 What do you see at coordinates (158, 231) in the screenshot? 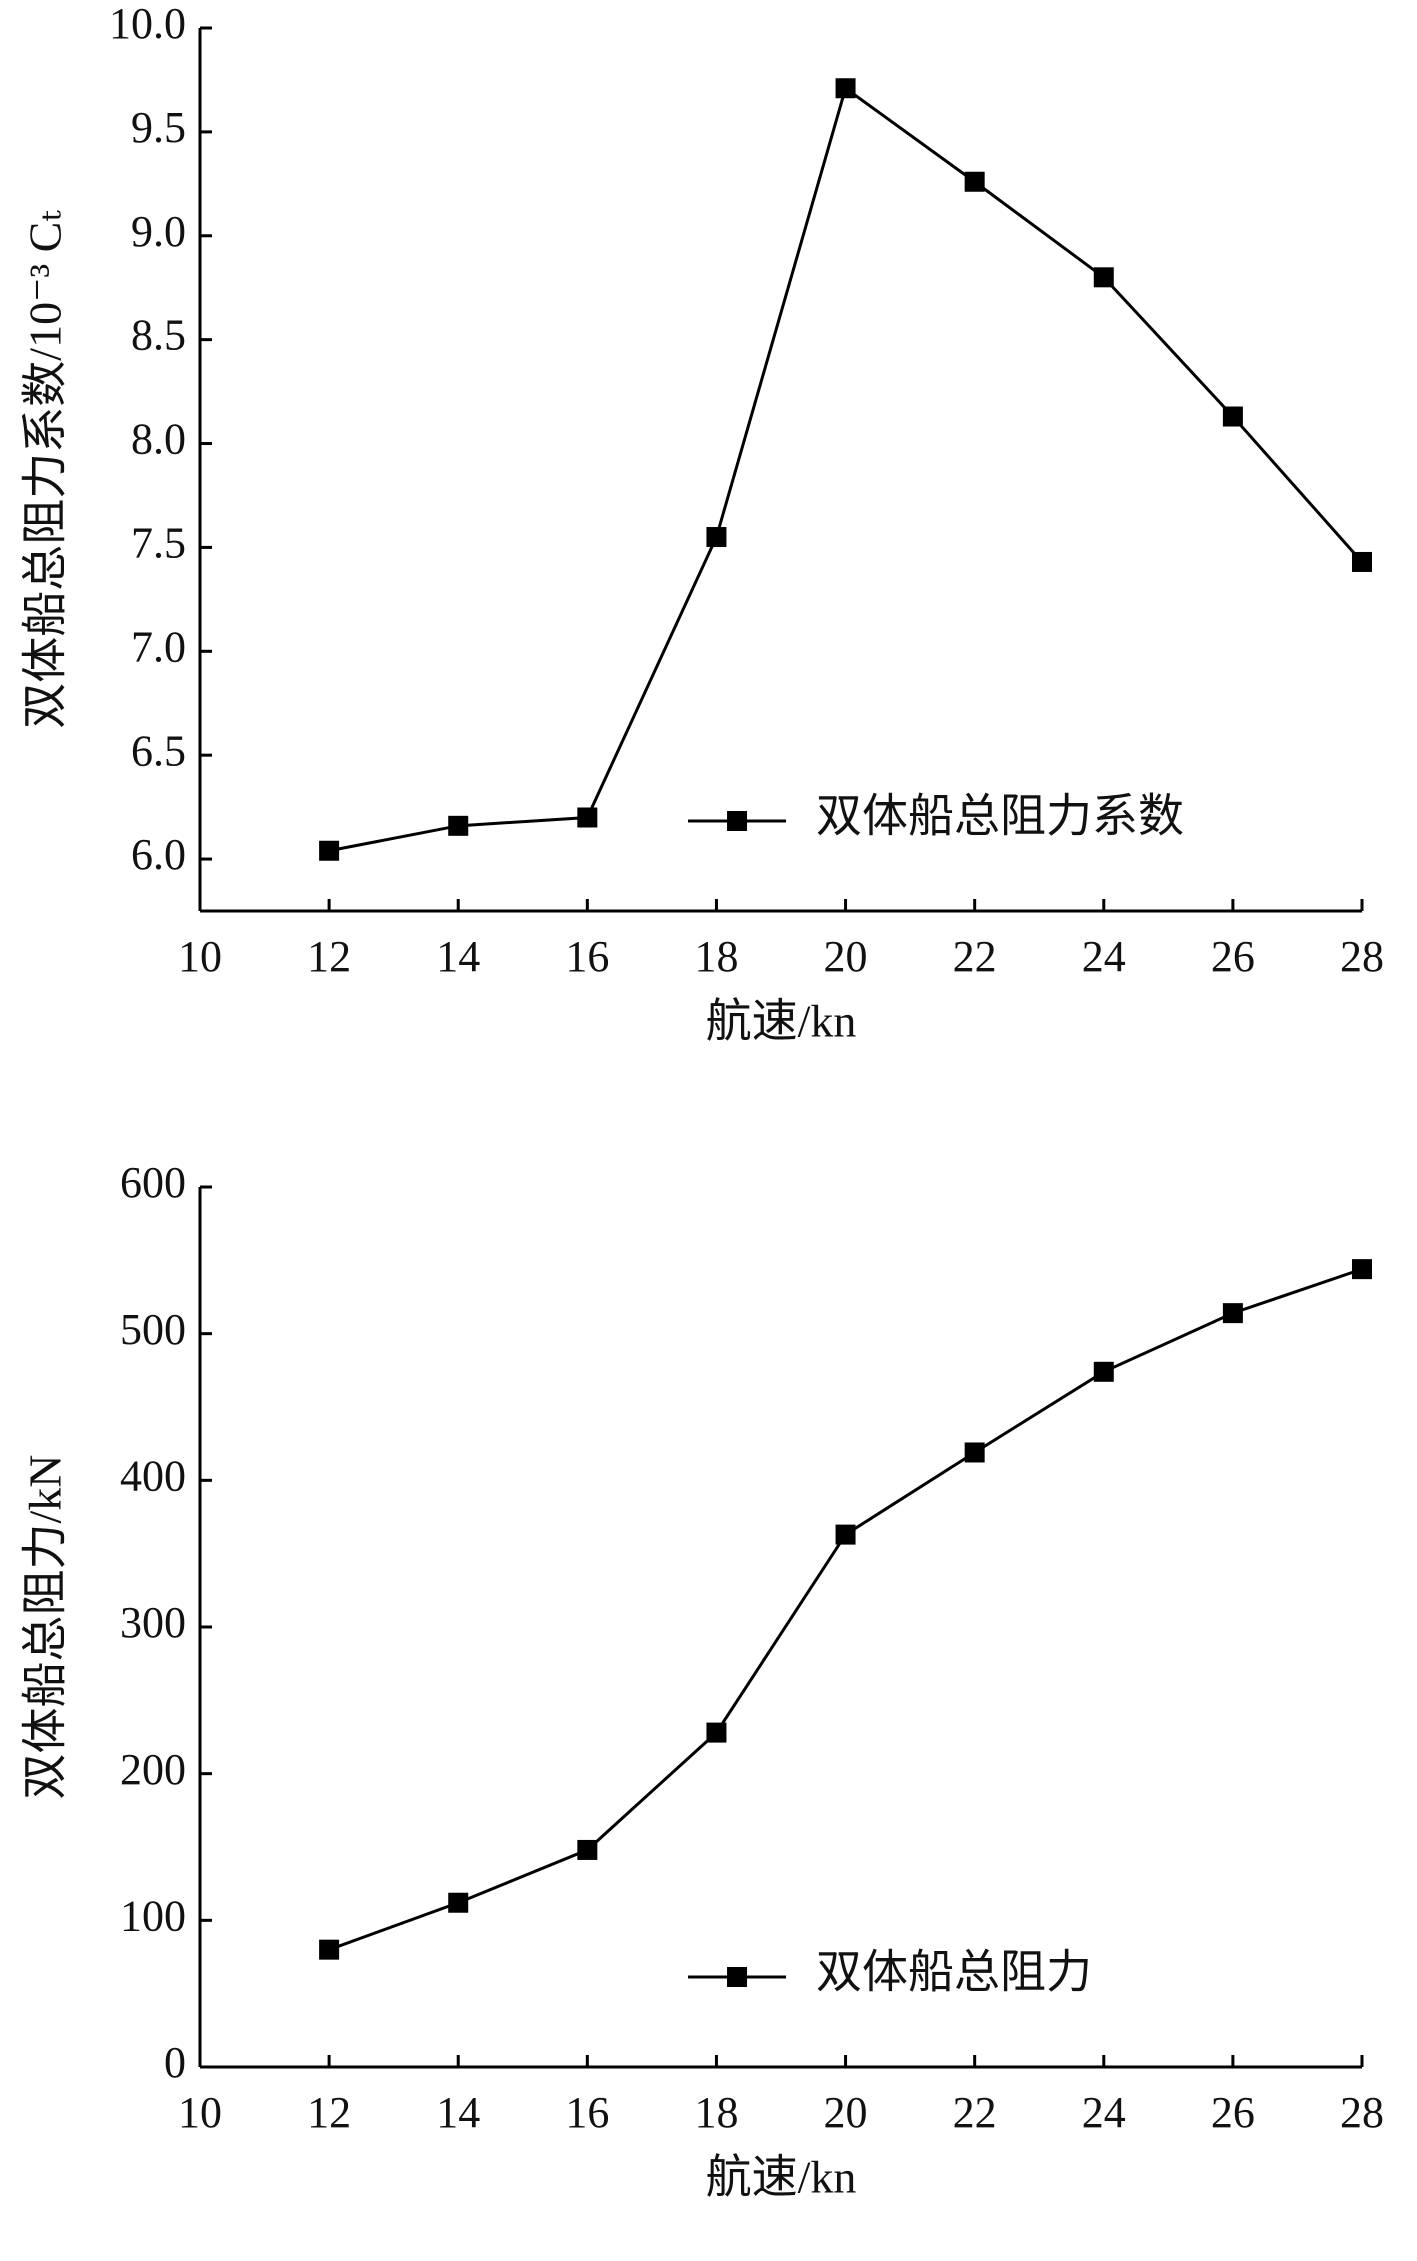
I see `y-tick-label: 9.0` at bounding box center [158, 231].